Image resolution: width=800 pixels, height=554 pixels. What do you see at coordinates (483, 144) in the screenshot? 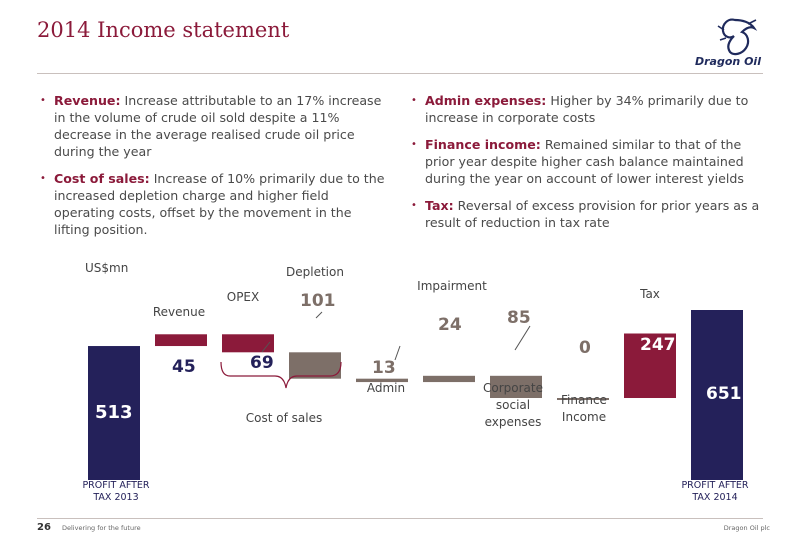
I see `bullet-heading: Finance income:` at bounding box center [483, 144].